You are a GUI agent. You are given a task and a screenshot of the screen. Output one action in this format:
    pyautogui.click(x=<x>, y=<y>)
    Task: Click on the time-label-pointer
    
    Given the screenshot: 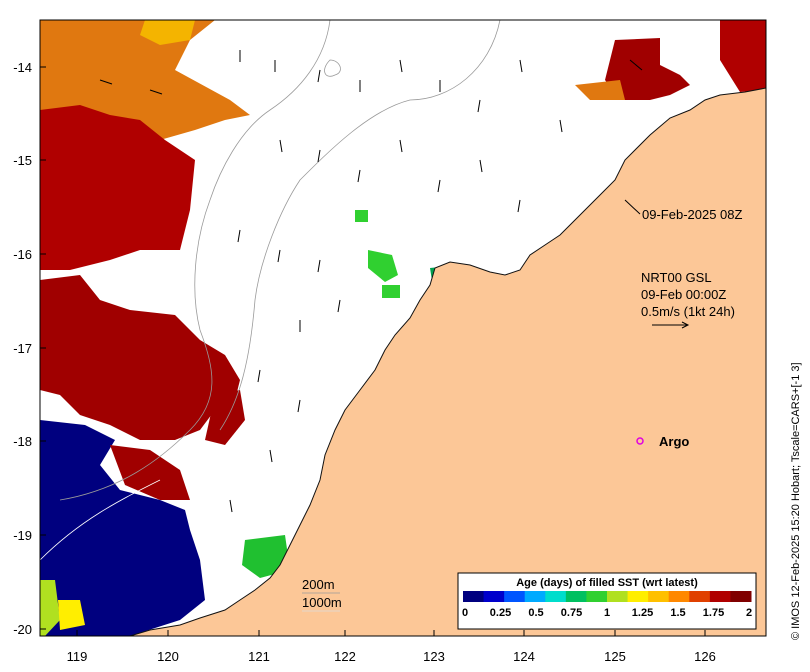 What is the action you would take?
    pyautogui.click(x=632, y=207)
    